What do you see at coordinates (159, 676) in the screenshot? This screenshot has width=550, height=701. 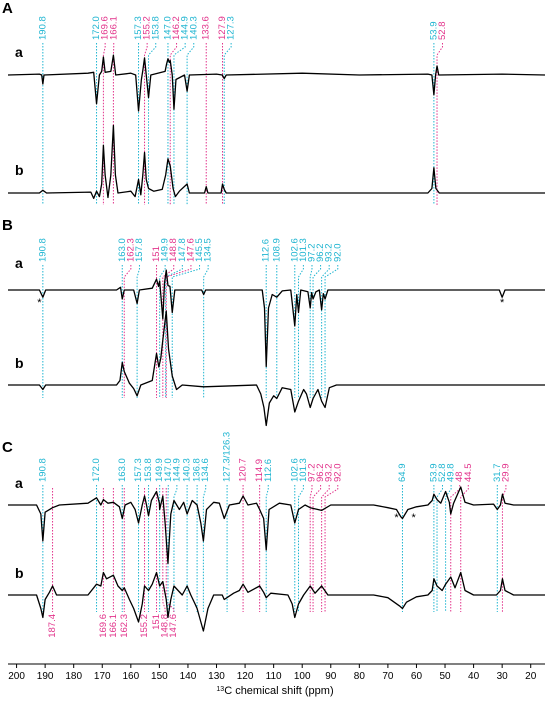 I see `x-tick-label: 150` at bounding box center [159, 676].